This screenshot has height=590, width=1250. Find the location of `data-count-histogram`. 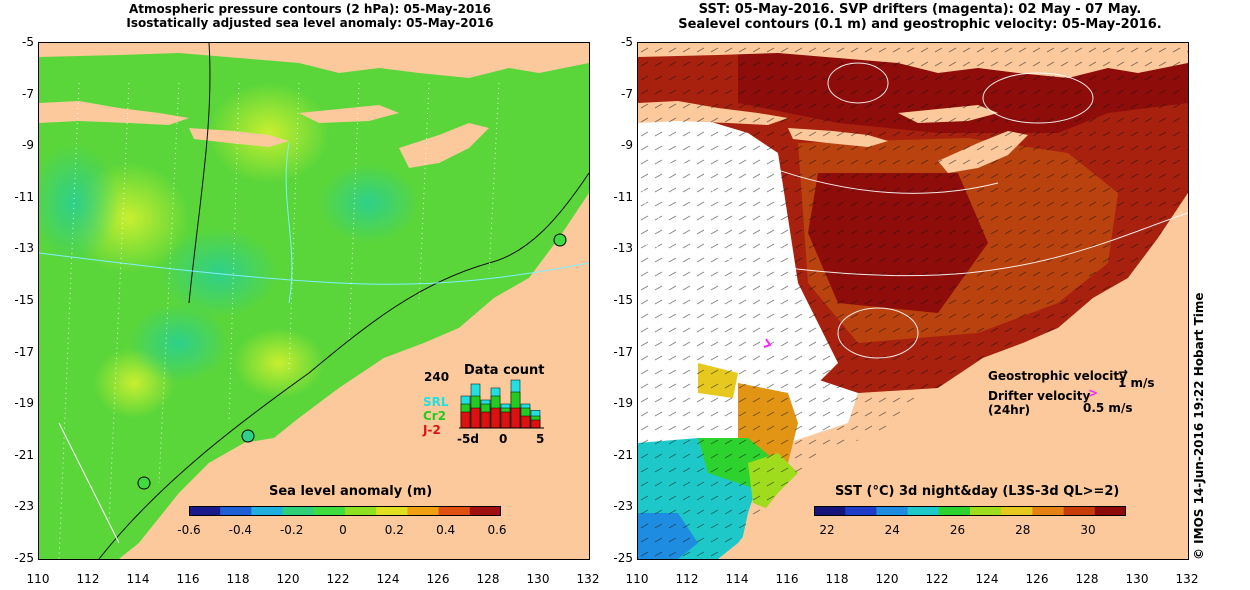

data-count-histogram is located at coordinates (501, 404).